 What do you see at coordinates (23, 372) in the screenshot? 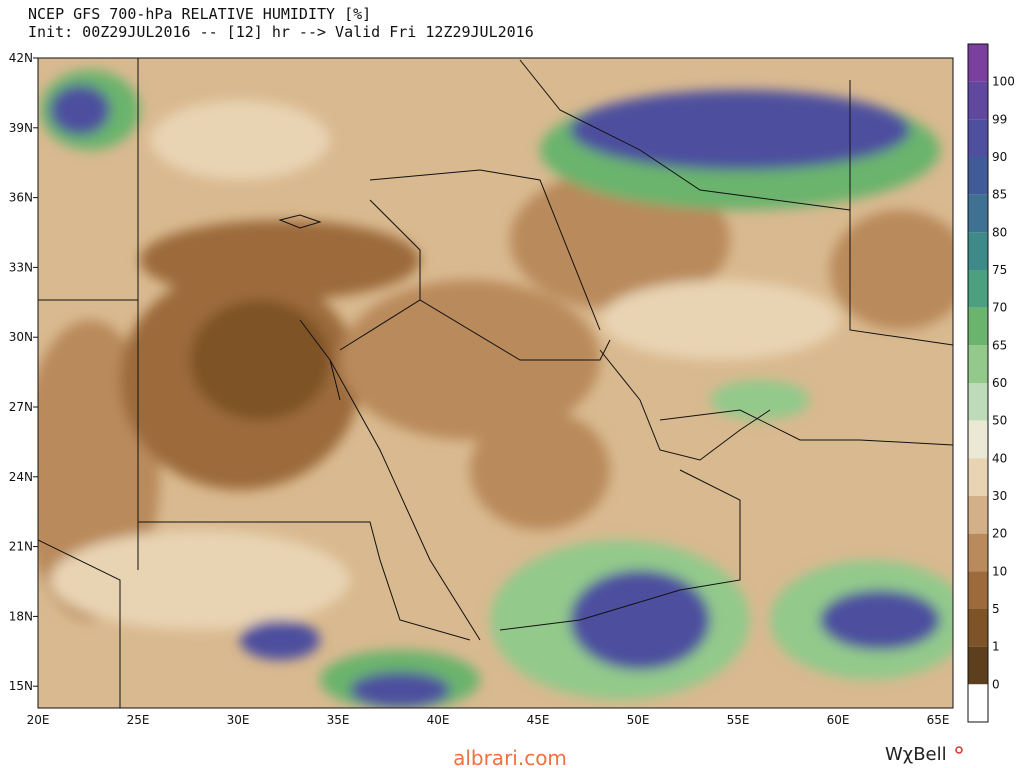
I see `lat-labels: 42N 39N 36N 33N 30N 27N 24N 21N 18N 15N` at bounding box center [23, 372].